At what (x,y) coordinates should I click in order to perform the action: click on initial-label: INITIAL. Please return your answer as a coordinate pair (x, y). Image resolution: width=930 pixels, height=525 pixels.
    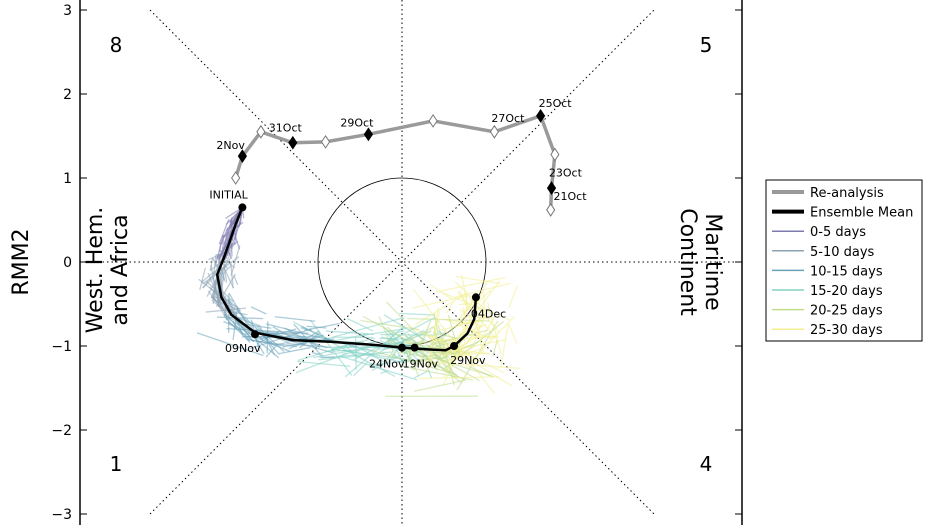
    Looking at the image, I should click on (228, 194).